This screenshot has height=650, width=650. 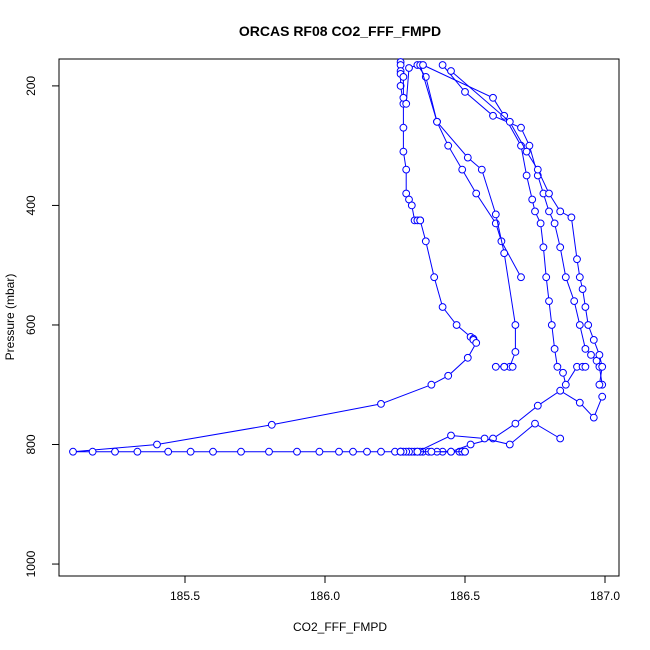 I want to click on x-tick-label: 186.0, so click(x=325, y=596).